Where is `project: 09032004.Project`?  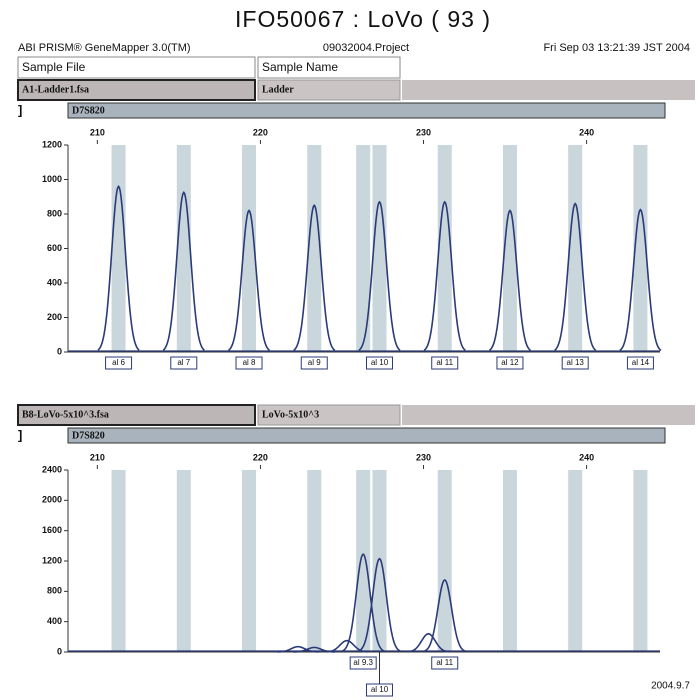
project: 09032004.Project is located at coordinates (366, 48).